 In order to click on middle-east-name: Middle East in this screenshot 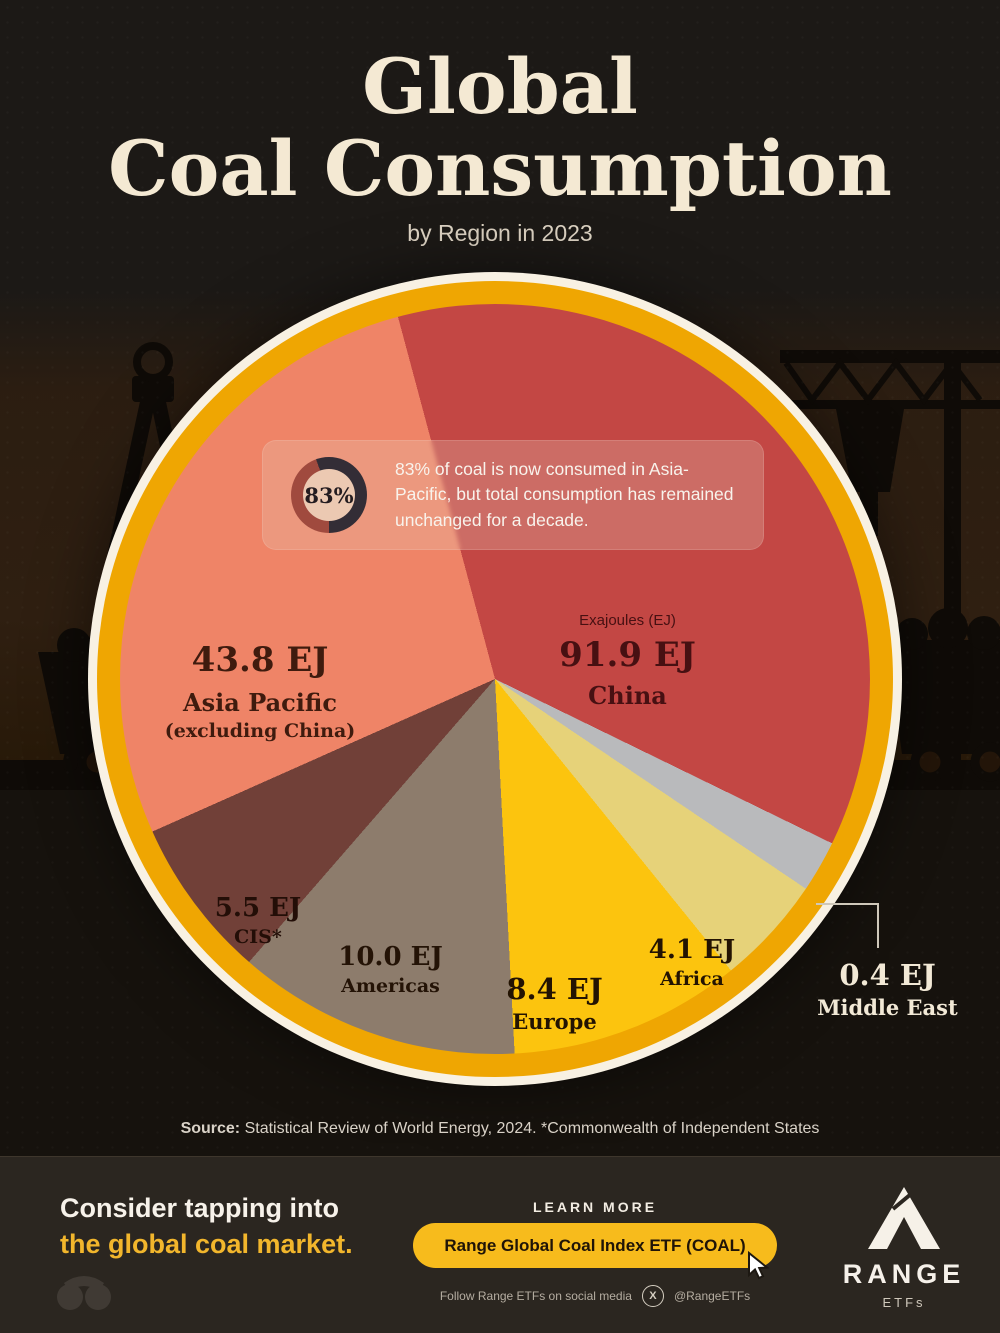, I will do `click(887, 1007)`.